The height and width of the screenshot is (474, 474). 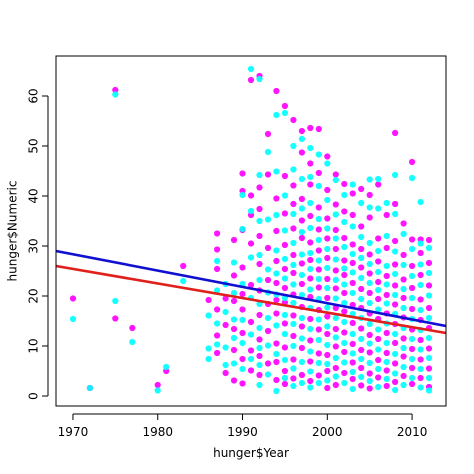 What do you see at coordinates (34, 345) in the screenshot?
I see `y-tick-label: 10` at bounding box center [34, 345].